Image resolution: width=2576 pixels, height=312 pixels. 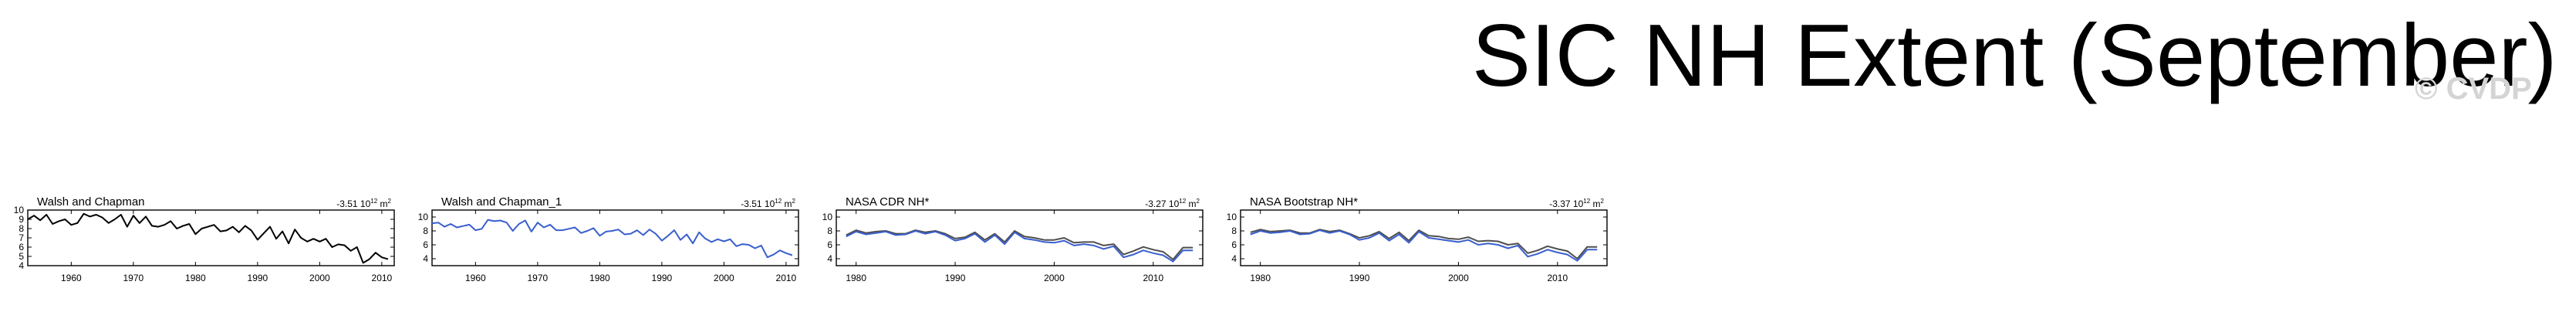 What do you see at coordinates (501, 202) in the screenshot?
I see `panel-title: Walsh and Chapman_1` at bounding box center [501, 202].